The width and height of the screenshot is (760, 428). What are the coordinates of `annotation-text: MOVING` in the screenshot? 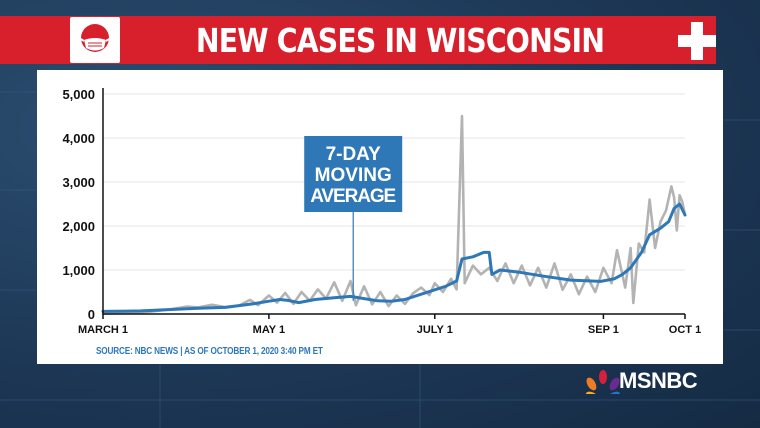 It's located at (353, 175).